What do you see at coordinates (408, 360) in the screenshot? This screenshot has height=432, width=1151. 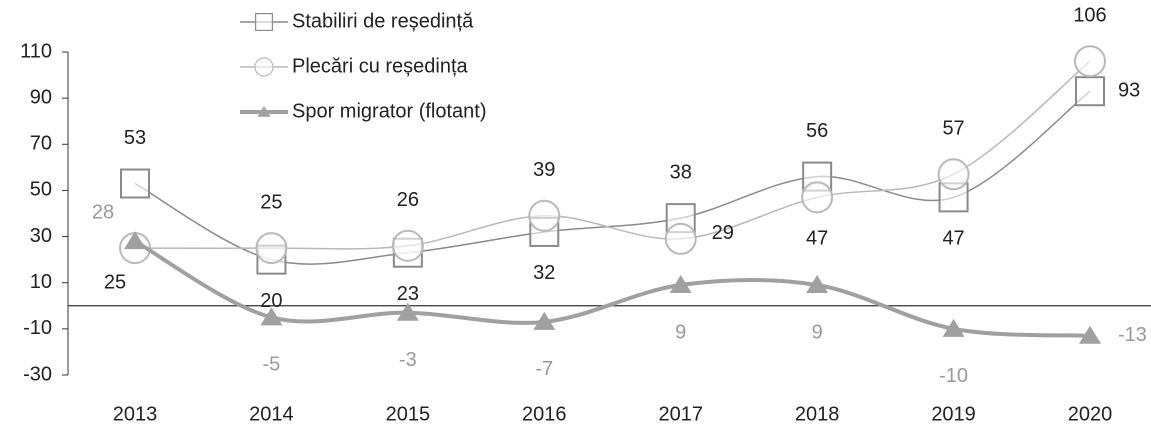 I see `data-label: -3` at bounding box center [408, 360].